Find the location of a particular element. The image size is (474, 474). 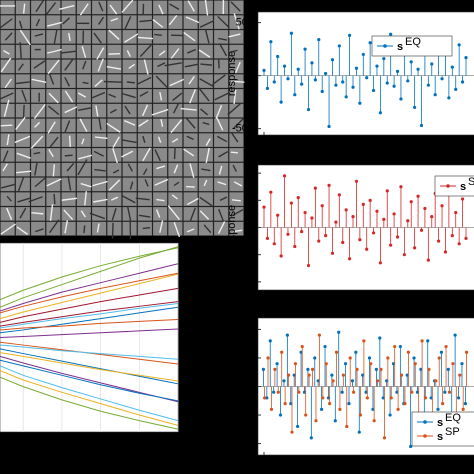

chart is located at coordinates (365, 73).